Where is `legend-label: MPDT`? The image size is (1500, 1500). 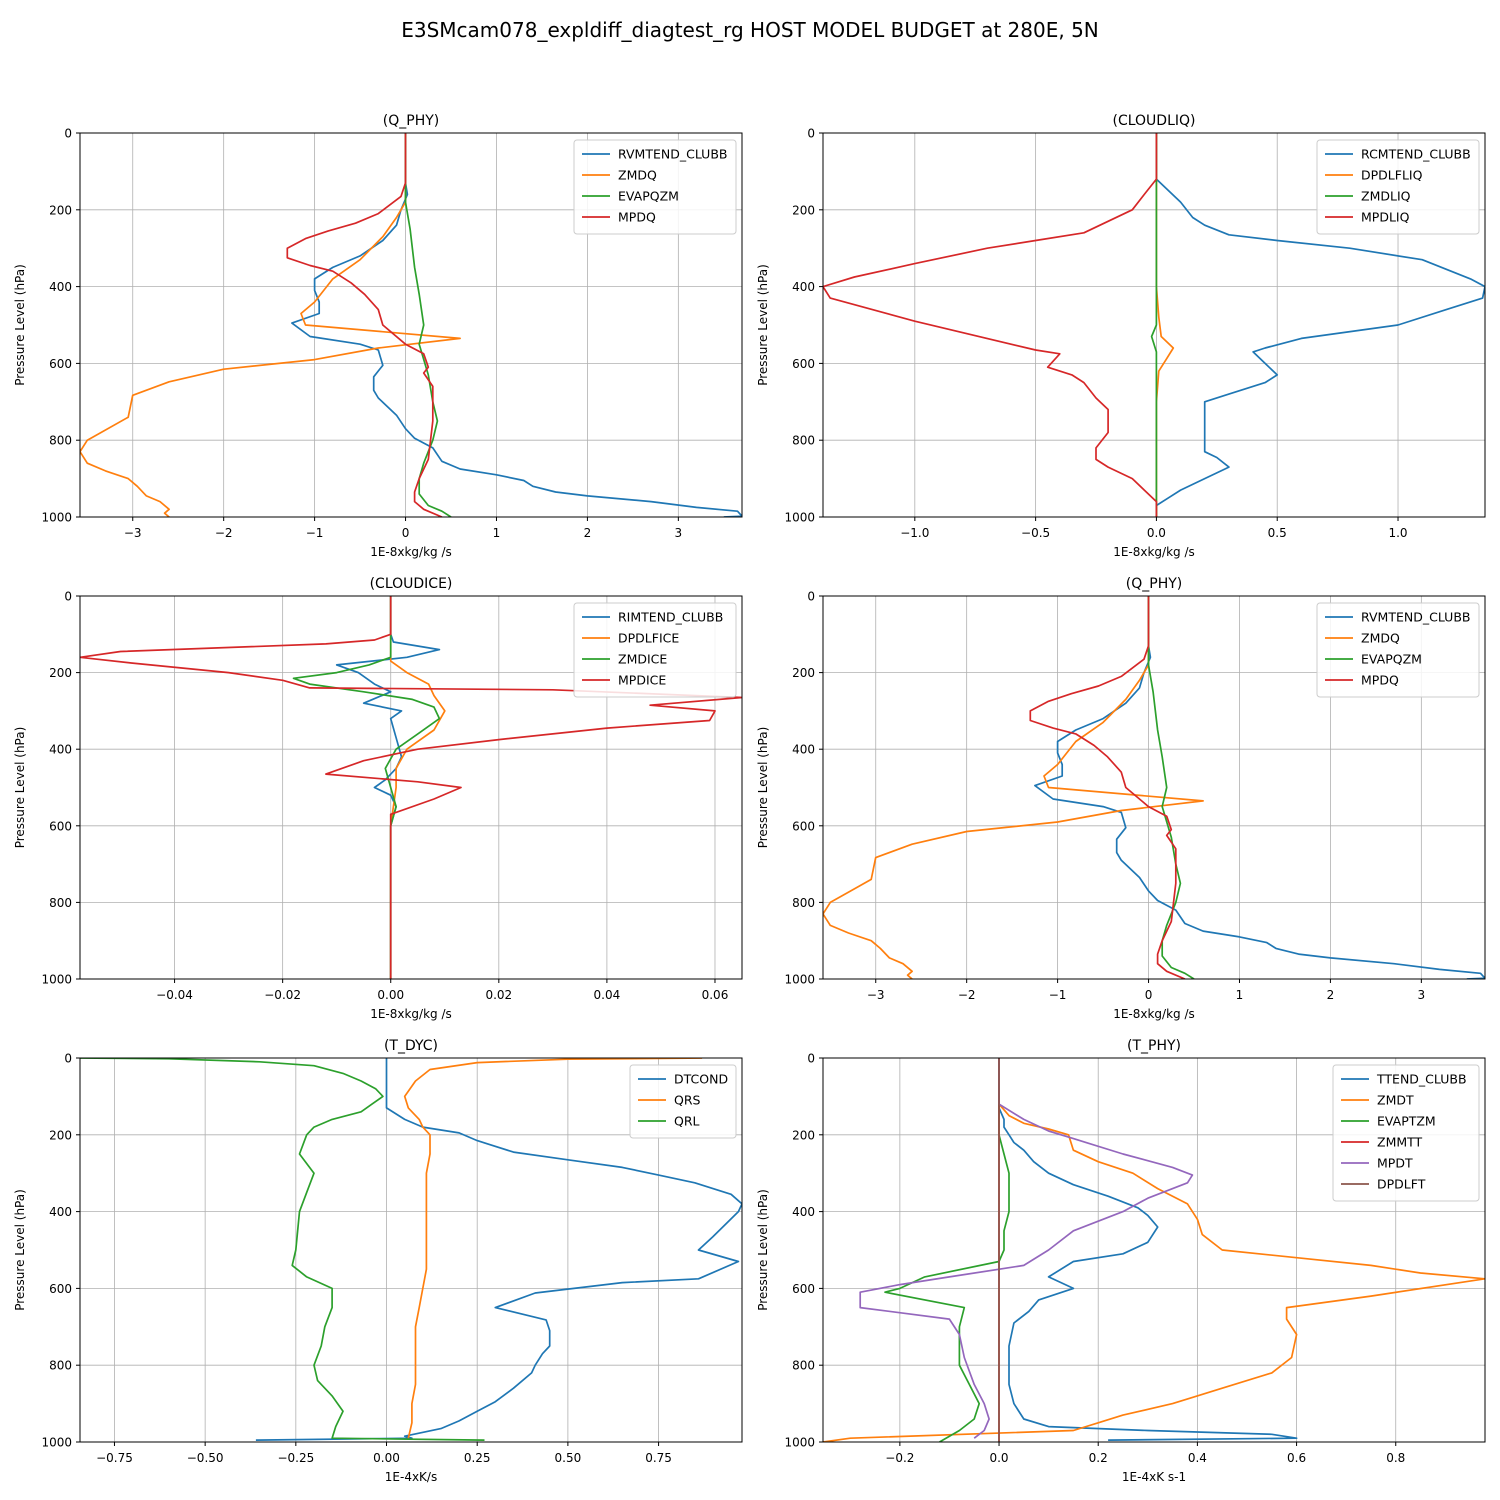 legend-label: MPDT is located at coordinates (1395, 1163).